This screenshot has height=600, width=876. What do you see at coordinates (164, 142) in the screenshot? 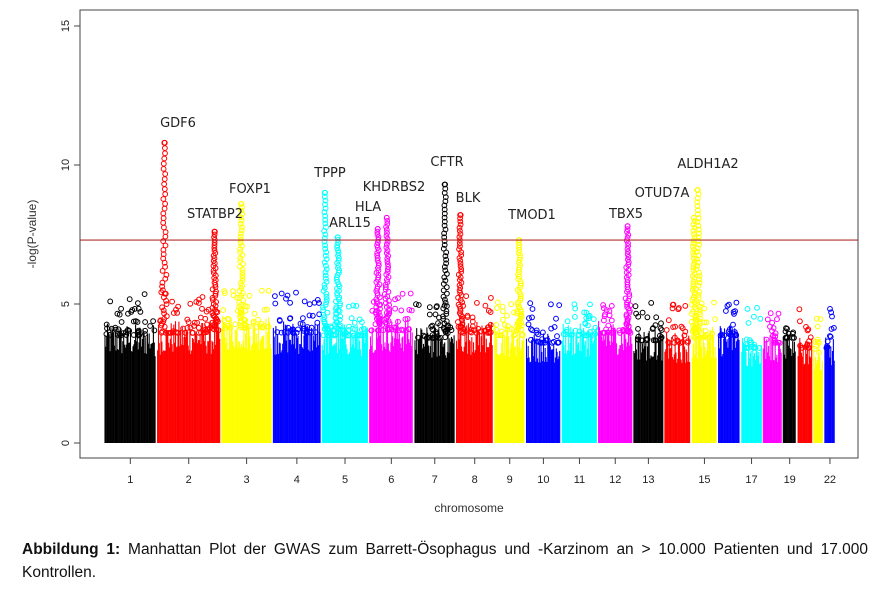
I see `peak-top-point` at bounding box center [164, 142].